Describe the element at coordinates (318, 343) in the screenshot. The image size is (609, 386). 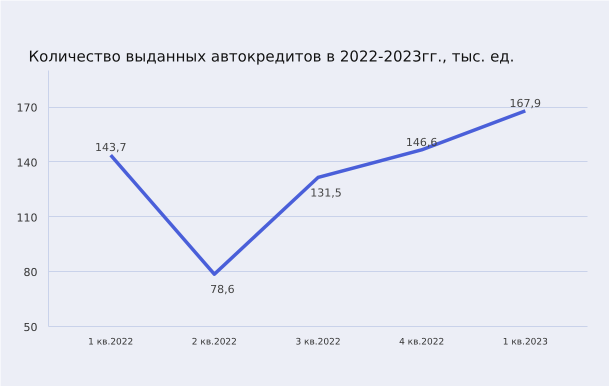
I see `x-tick-label: 3 кв.2022` at that location.